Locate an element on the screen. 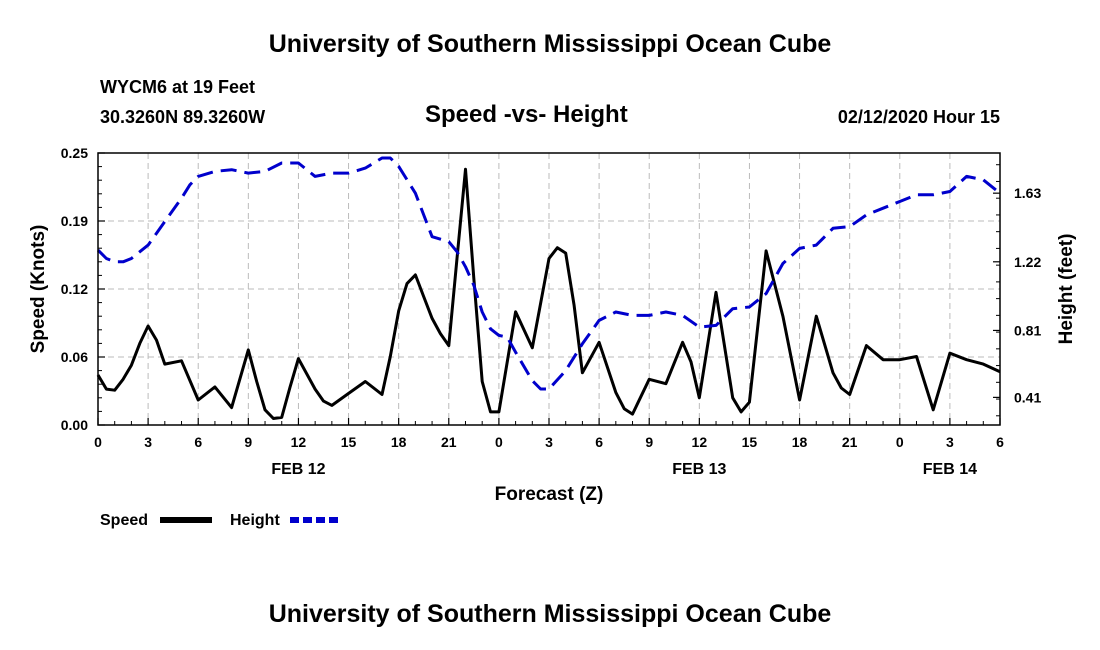  legend: Speed Height is located at coordinates (221, 520).